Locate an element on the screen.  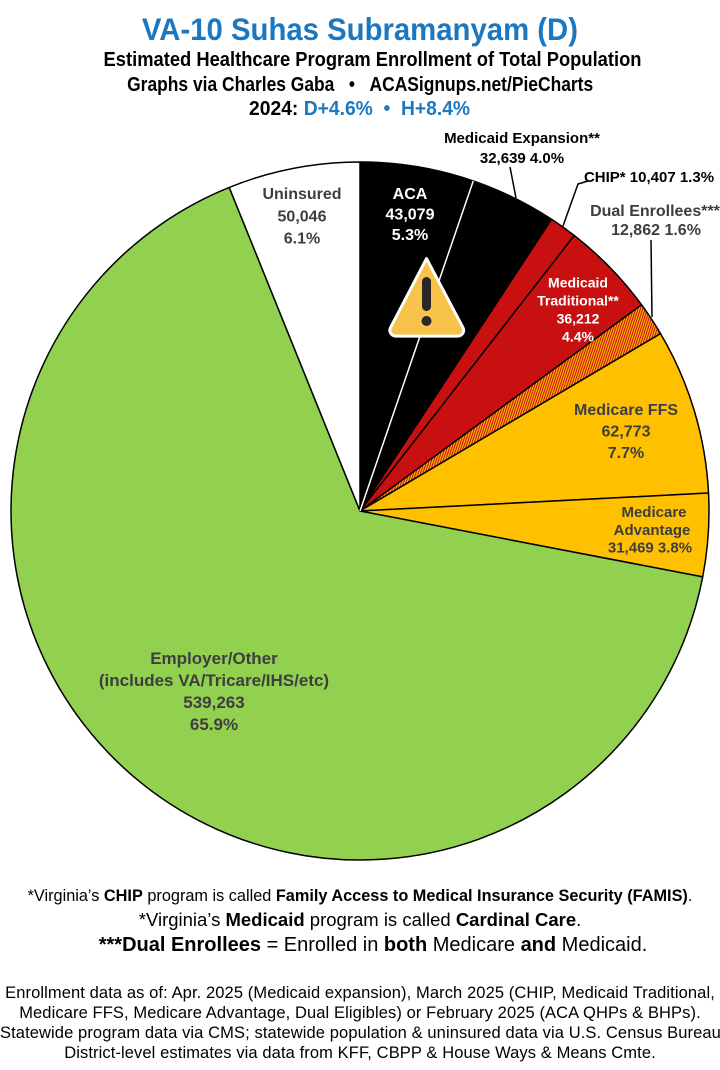
svg-text: (includes VA/Tricare/IHS/etc) is located at coordinates (214, 680).